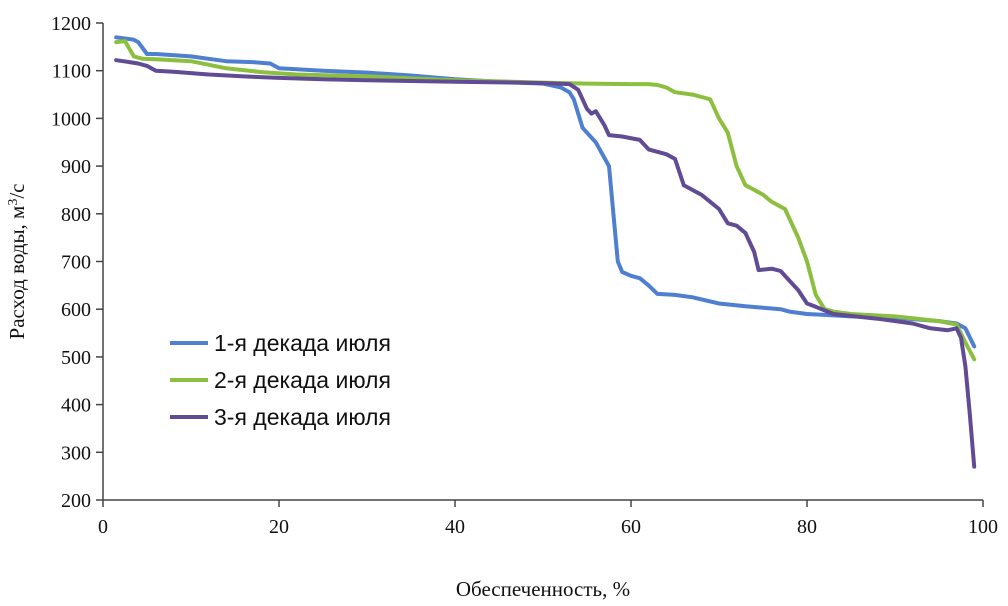  I want to click on legend-label-2: 2-я декада июля, so click(302, 380).